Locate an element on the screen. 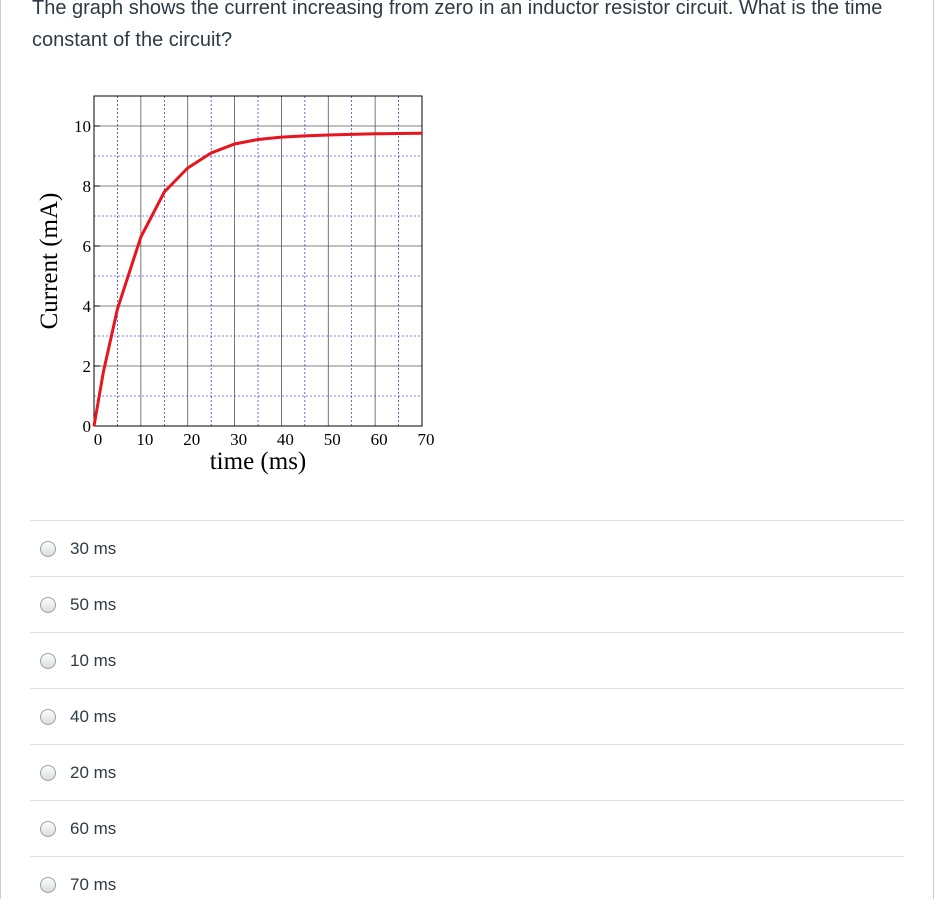 Image resolution: width=936 pixels, height=912 pixels. x-tick-label: 20 is located at coordinates (191, 439).